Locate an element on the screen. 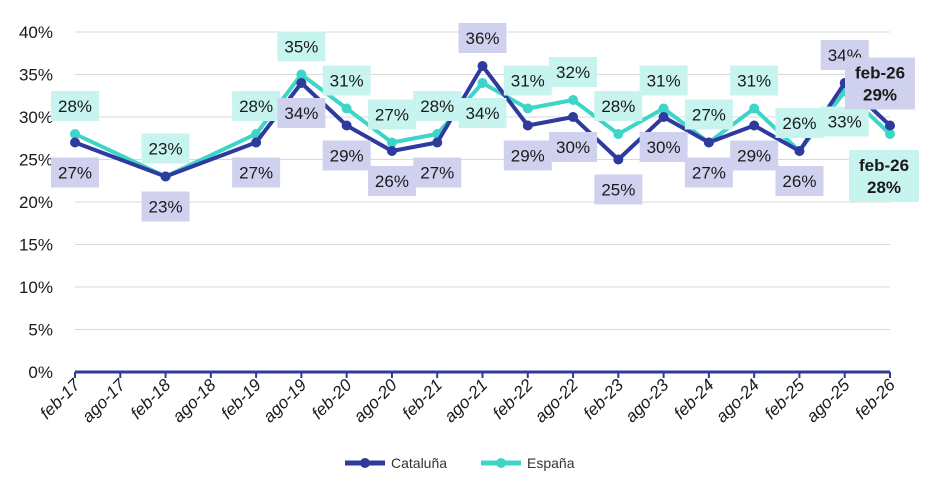  data-label-cataluna-final: feb-26 29% is located at coordinates (880, 83).